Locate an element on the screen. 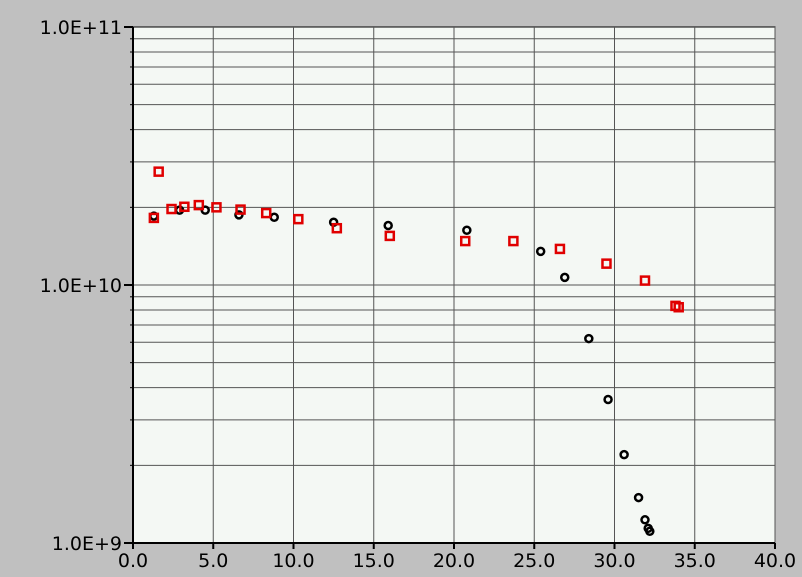 The image size is (802, 577). y-tick-label: 1.0E+11 is located at coordinates (81, 28).